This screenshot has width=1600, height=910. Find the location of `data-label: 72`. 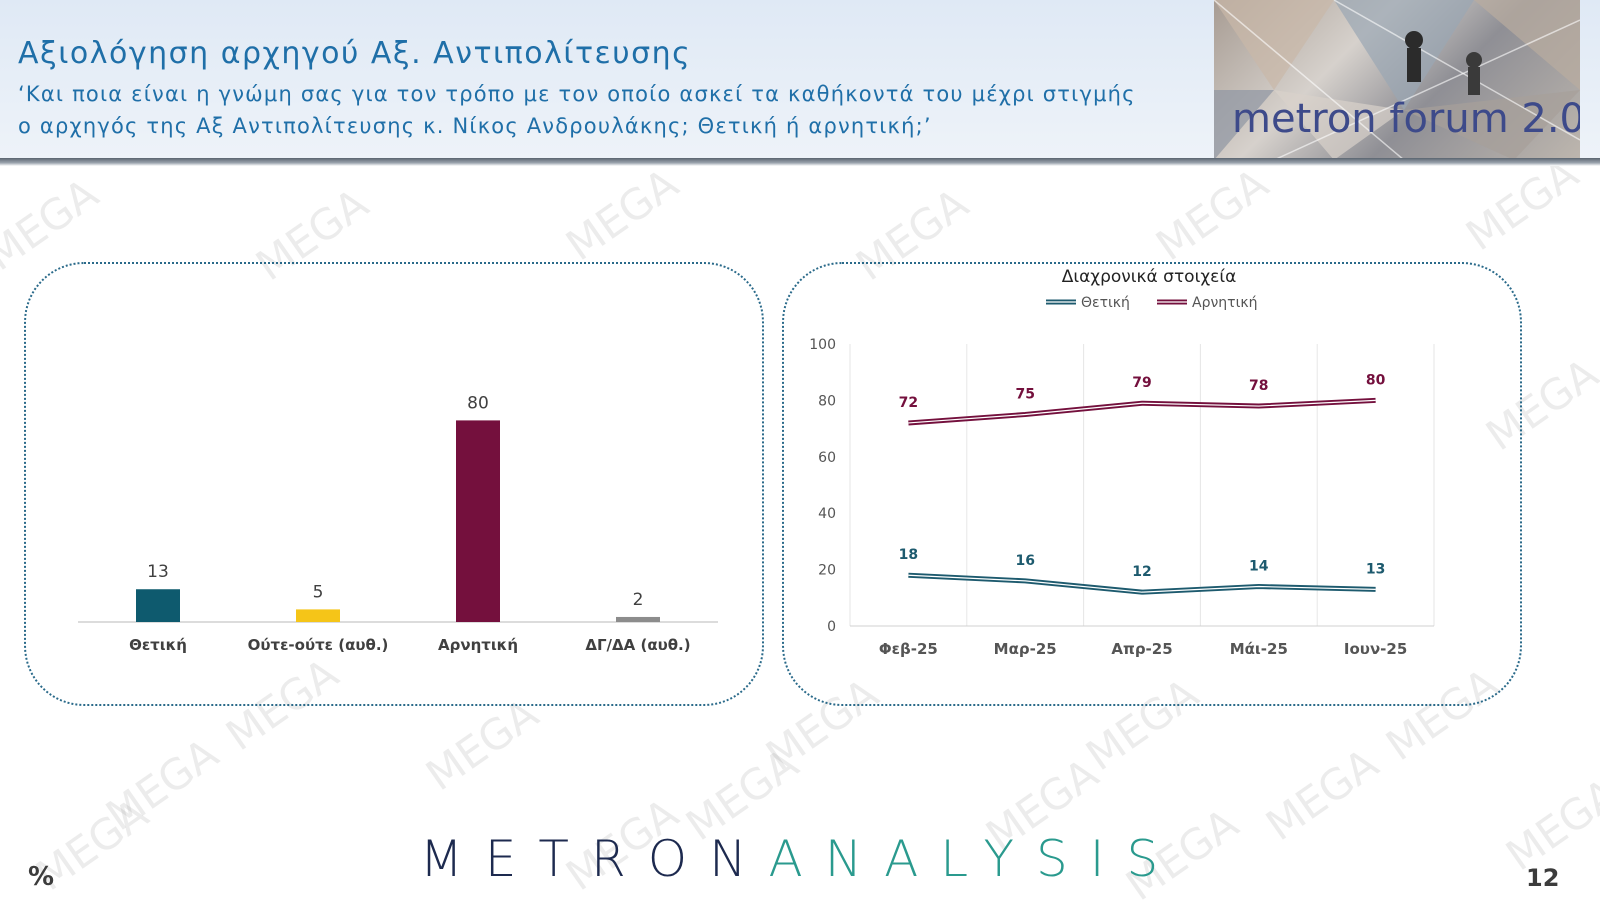

data-label: 72 is located at coordinates (908, 403).